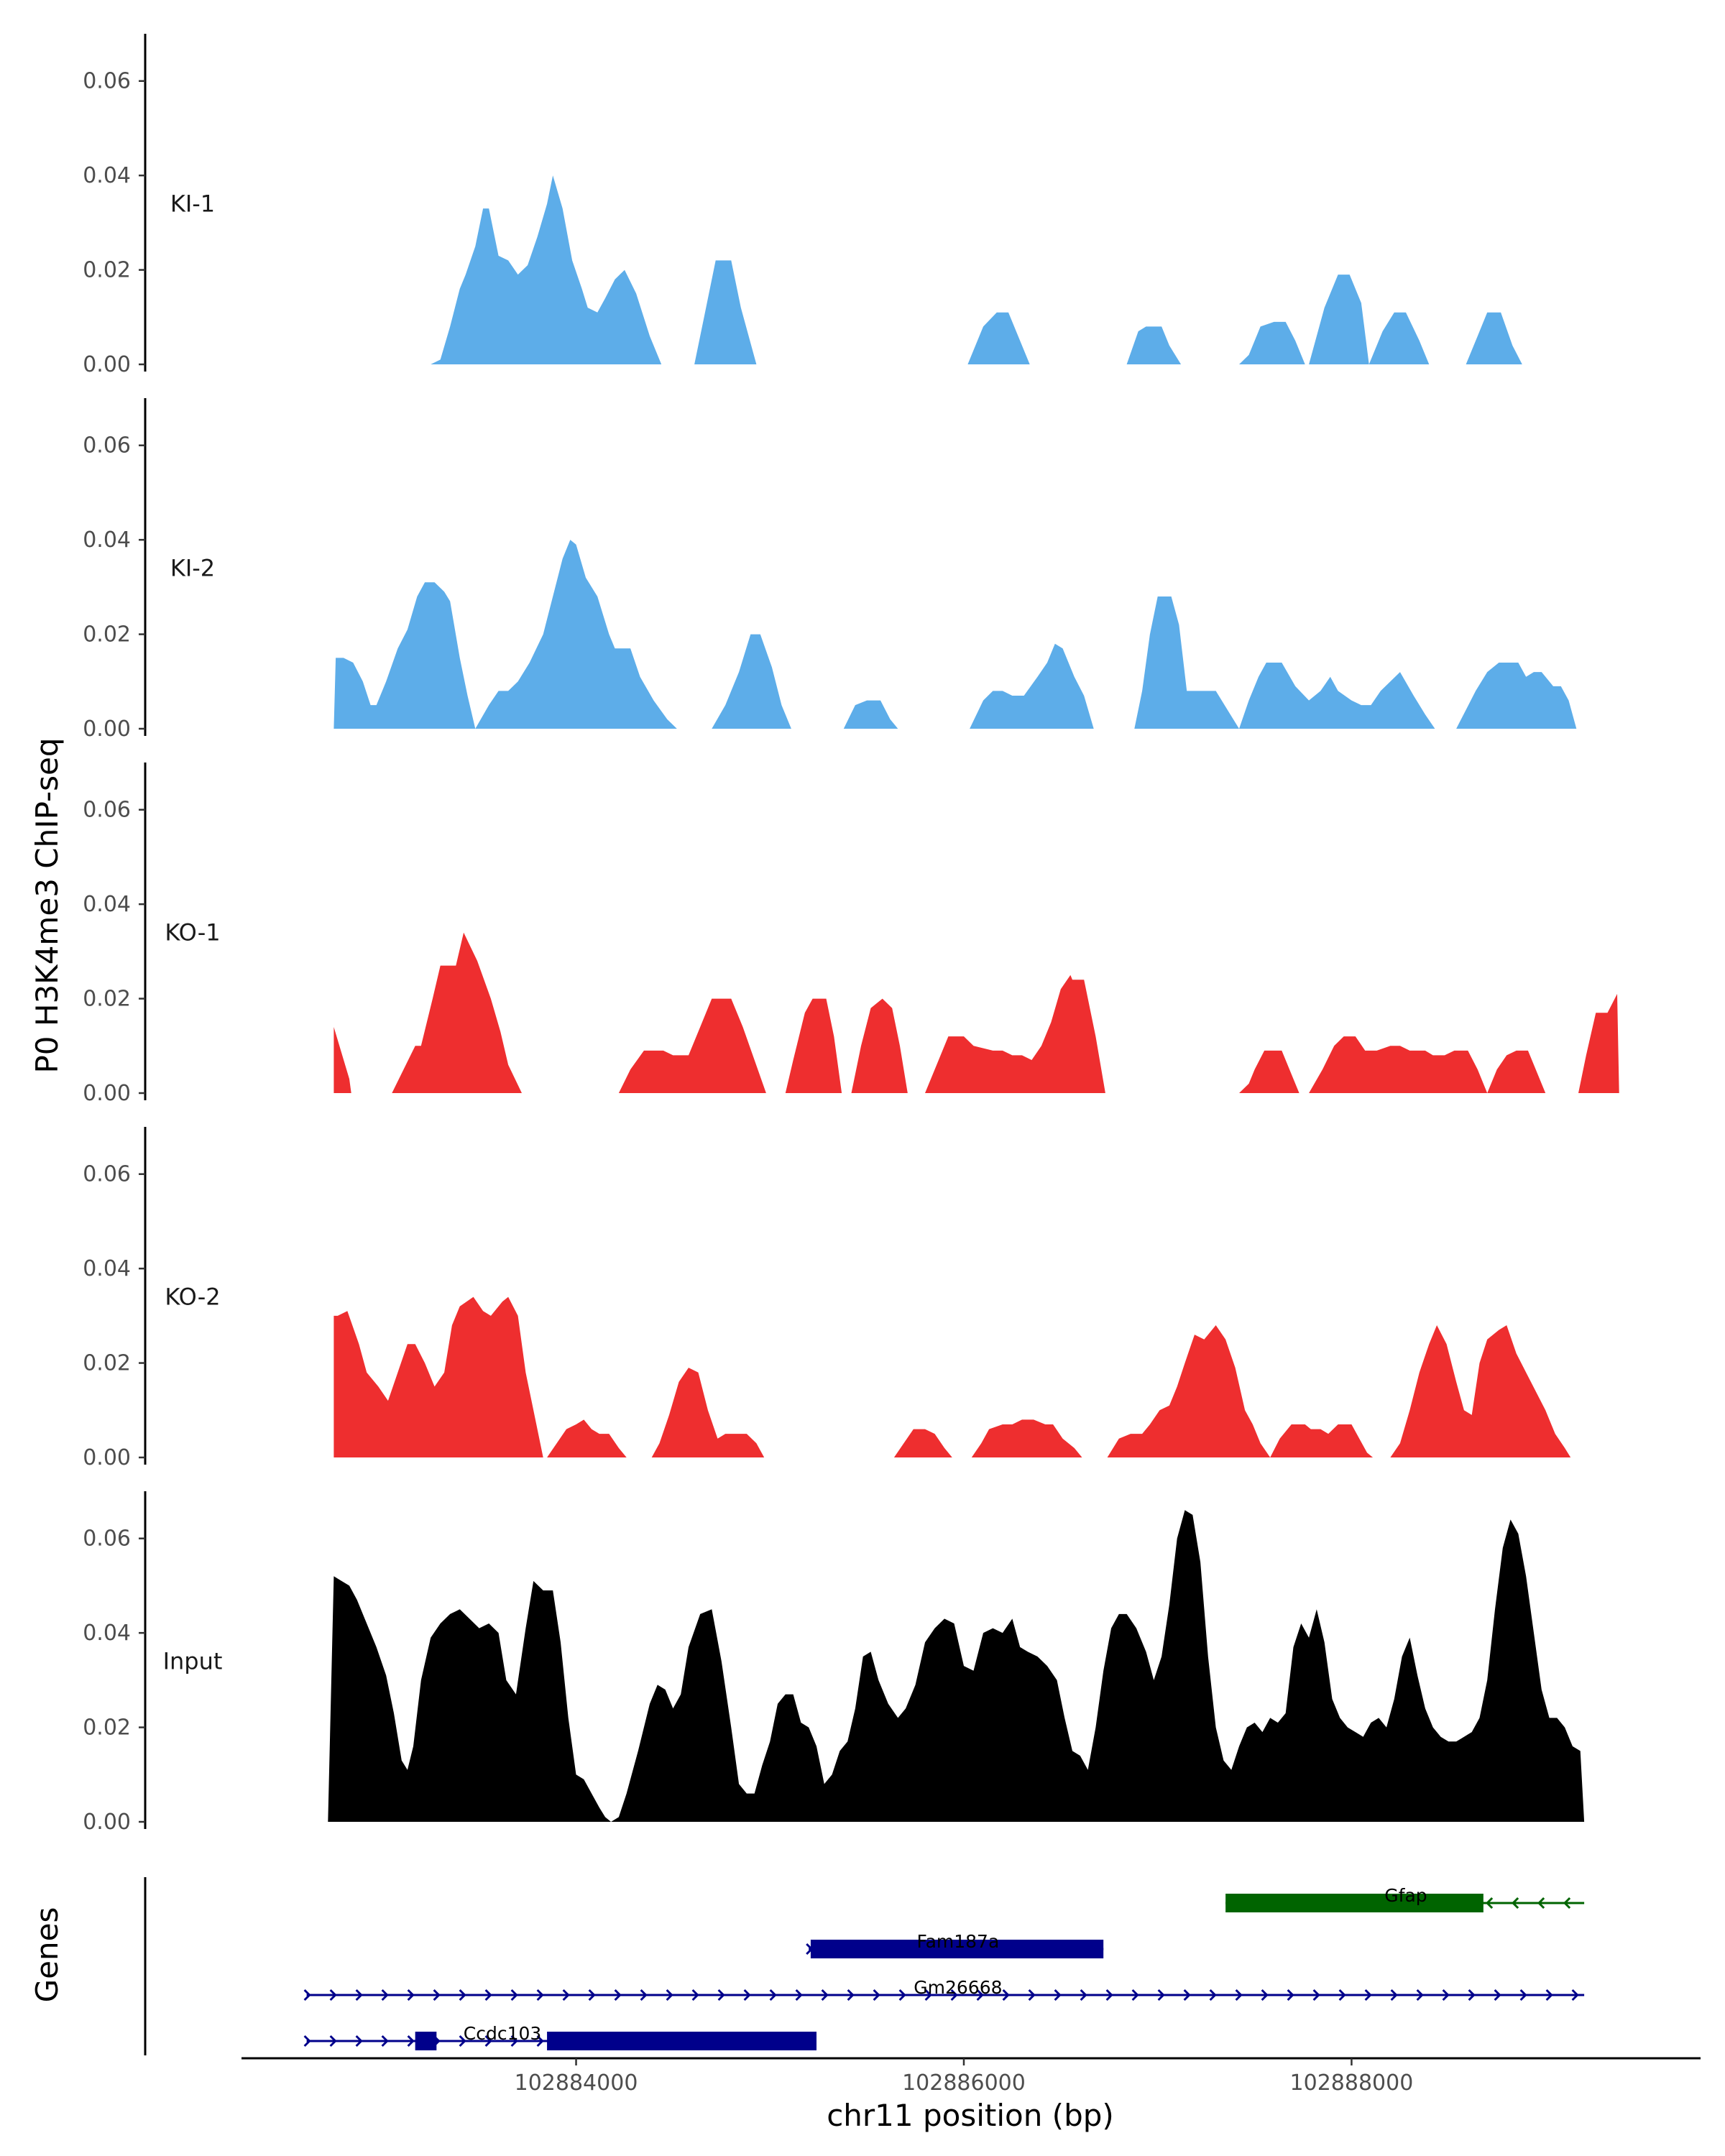 This screenshot has width=1725, height=2156. Describe the element at coordinates (957, 1941) in the screenshot. I see `gene-label: Fam187a` at that location.